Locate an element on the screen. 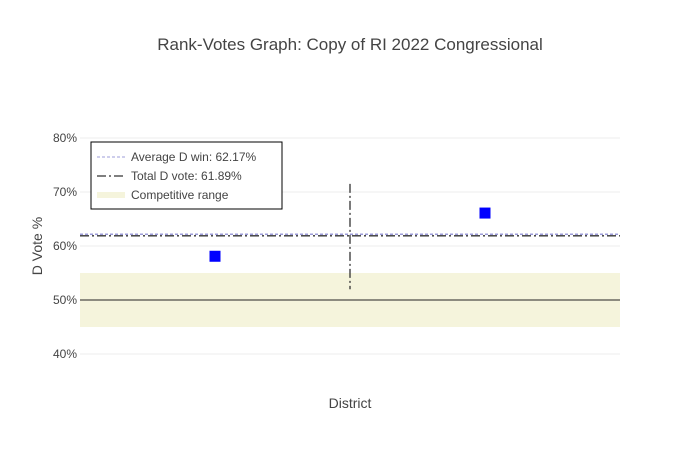 The width and height of the screenshot is (700, 450). x-axis-label: District is located at coordinates (350, 403).